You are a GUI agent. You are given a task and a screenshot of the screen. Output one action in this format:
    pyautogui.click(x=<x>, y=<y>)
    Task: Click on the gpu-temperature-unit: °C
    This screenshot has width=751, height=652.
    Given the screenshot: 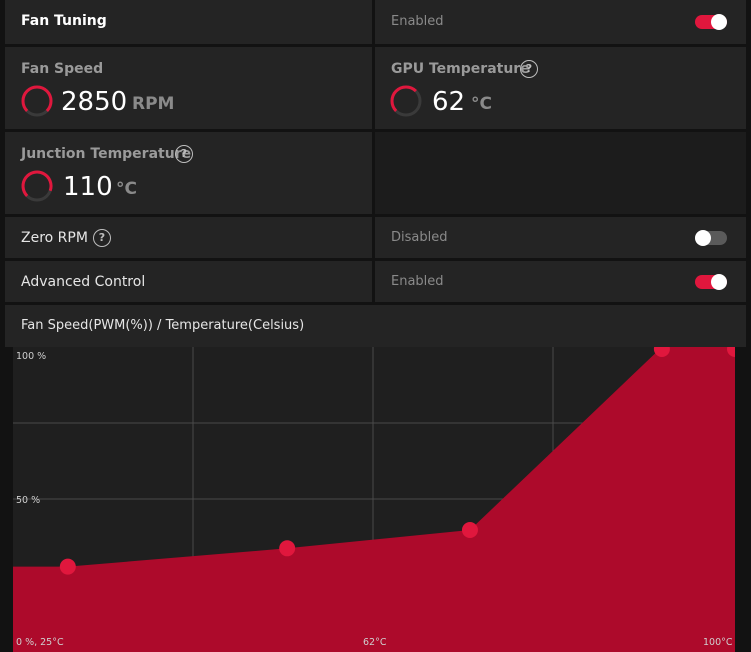 What is the action you would take?
    pyautogui.click(x=481, y=104)
    